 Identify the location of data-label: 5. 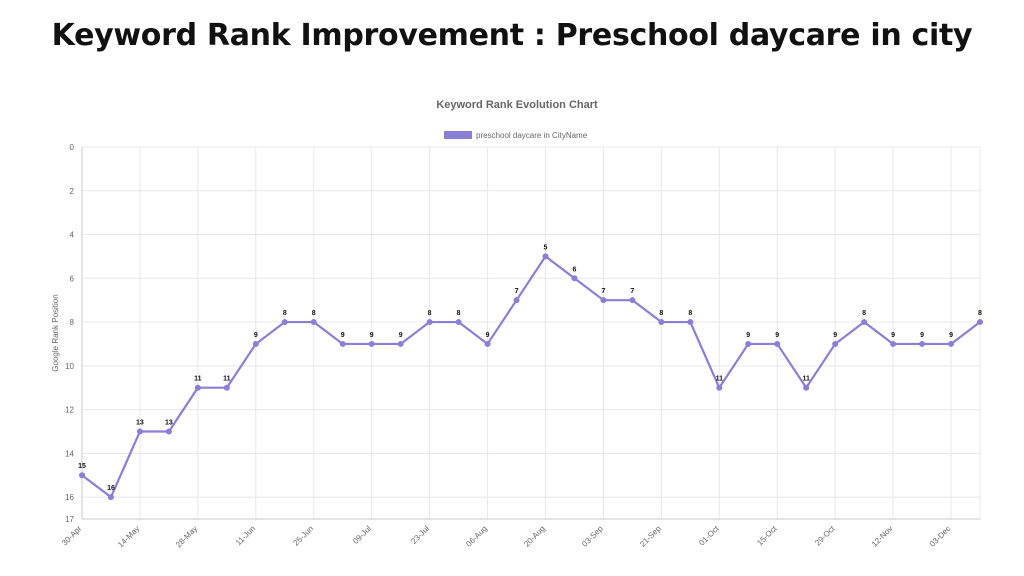
(546, 247).